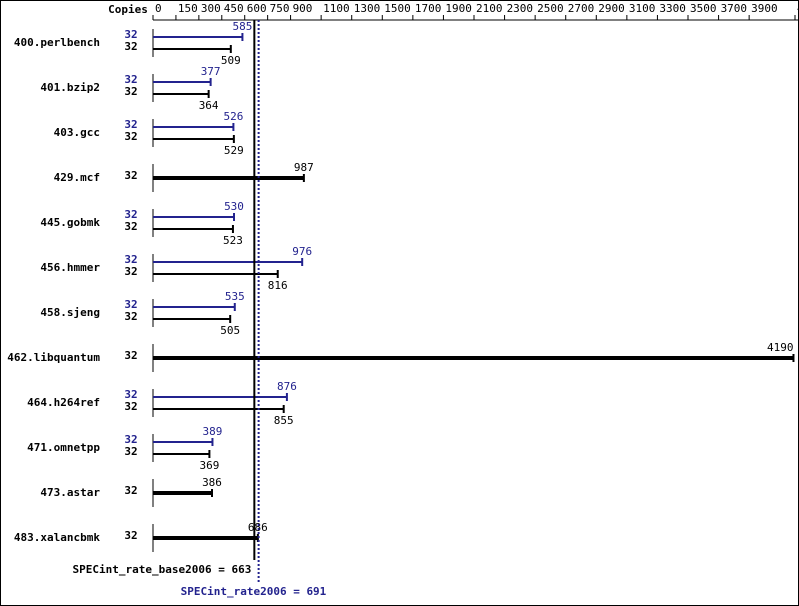 The image size is (799, 606). I want to click on x-tick-label: 3700, so click(734, 8).